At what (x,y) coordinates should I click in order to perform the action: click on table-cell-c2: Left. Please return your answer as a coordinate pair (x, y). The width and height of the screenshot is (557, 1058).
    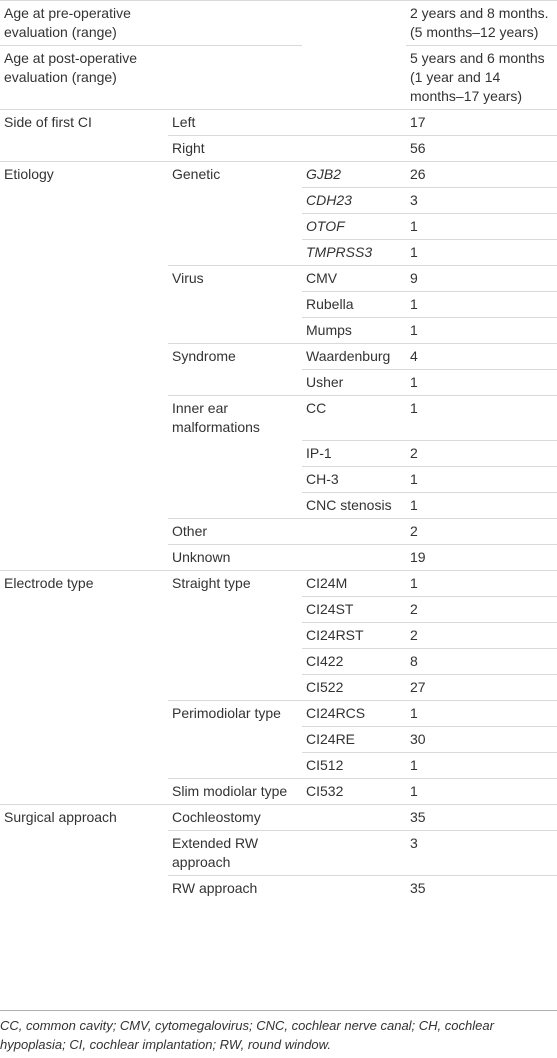
    Looking at the image, I should click on (235, 122).